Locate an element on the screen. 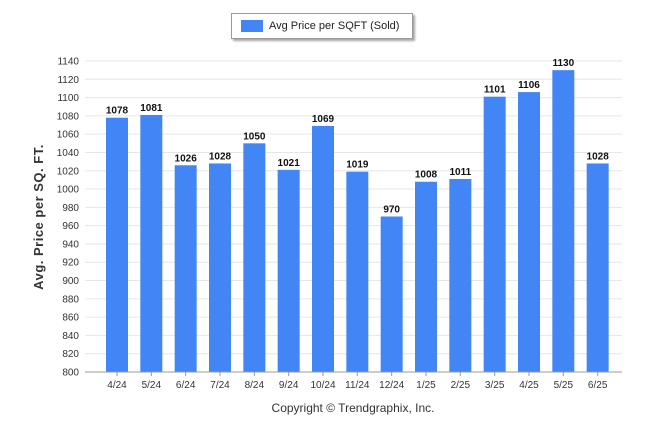  x-tick-label: 6/24 is located at coordinates (186, 385).